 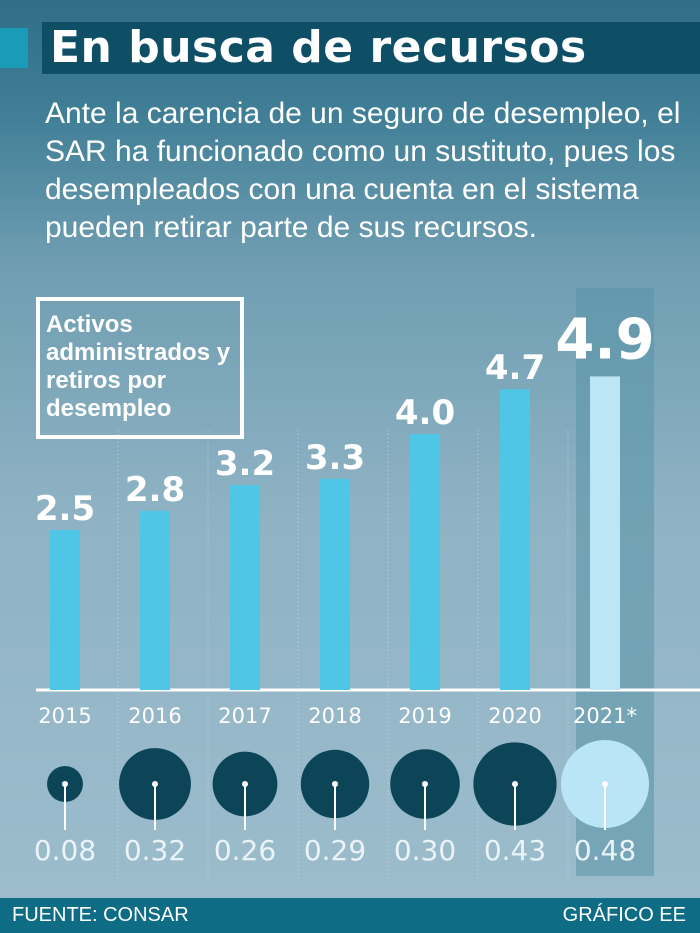 I want to click on bar-value-label: 4.9, so click(x=604, y=339).